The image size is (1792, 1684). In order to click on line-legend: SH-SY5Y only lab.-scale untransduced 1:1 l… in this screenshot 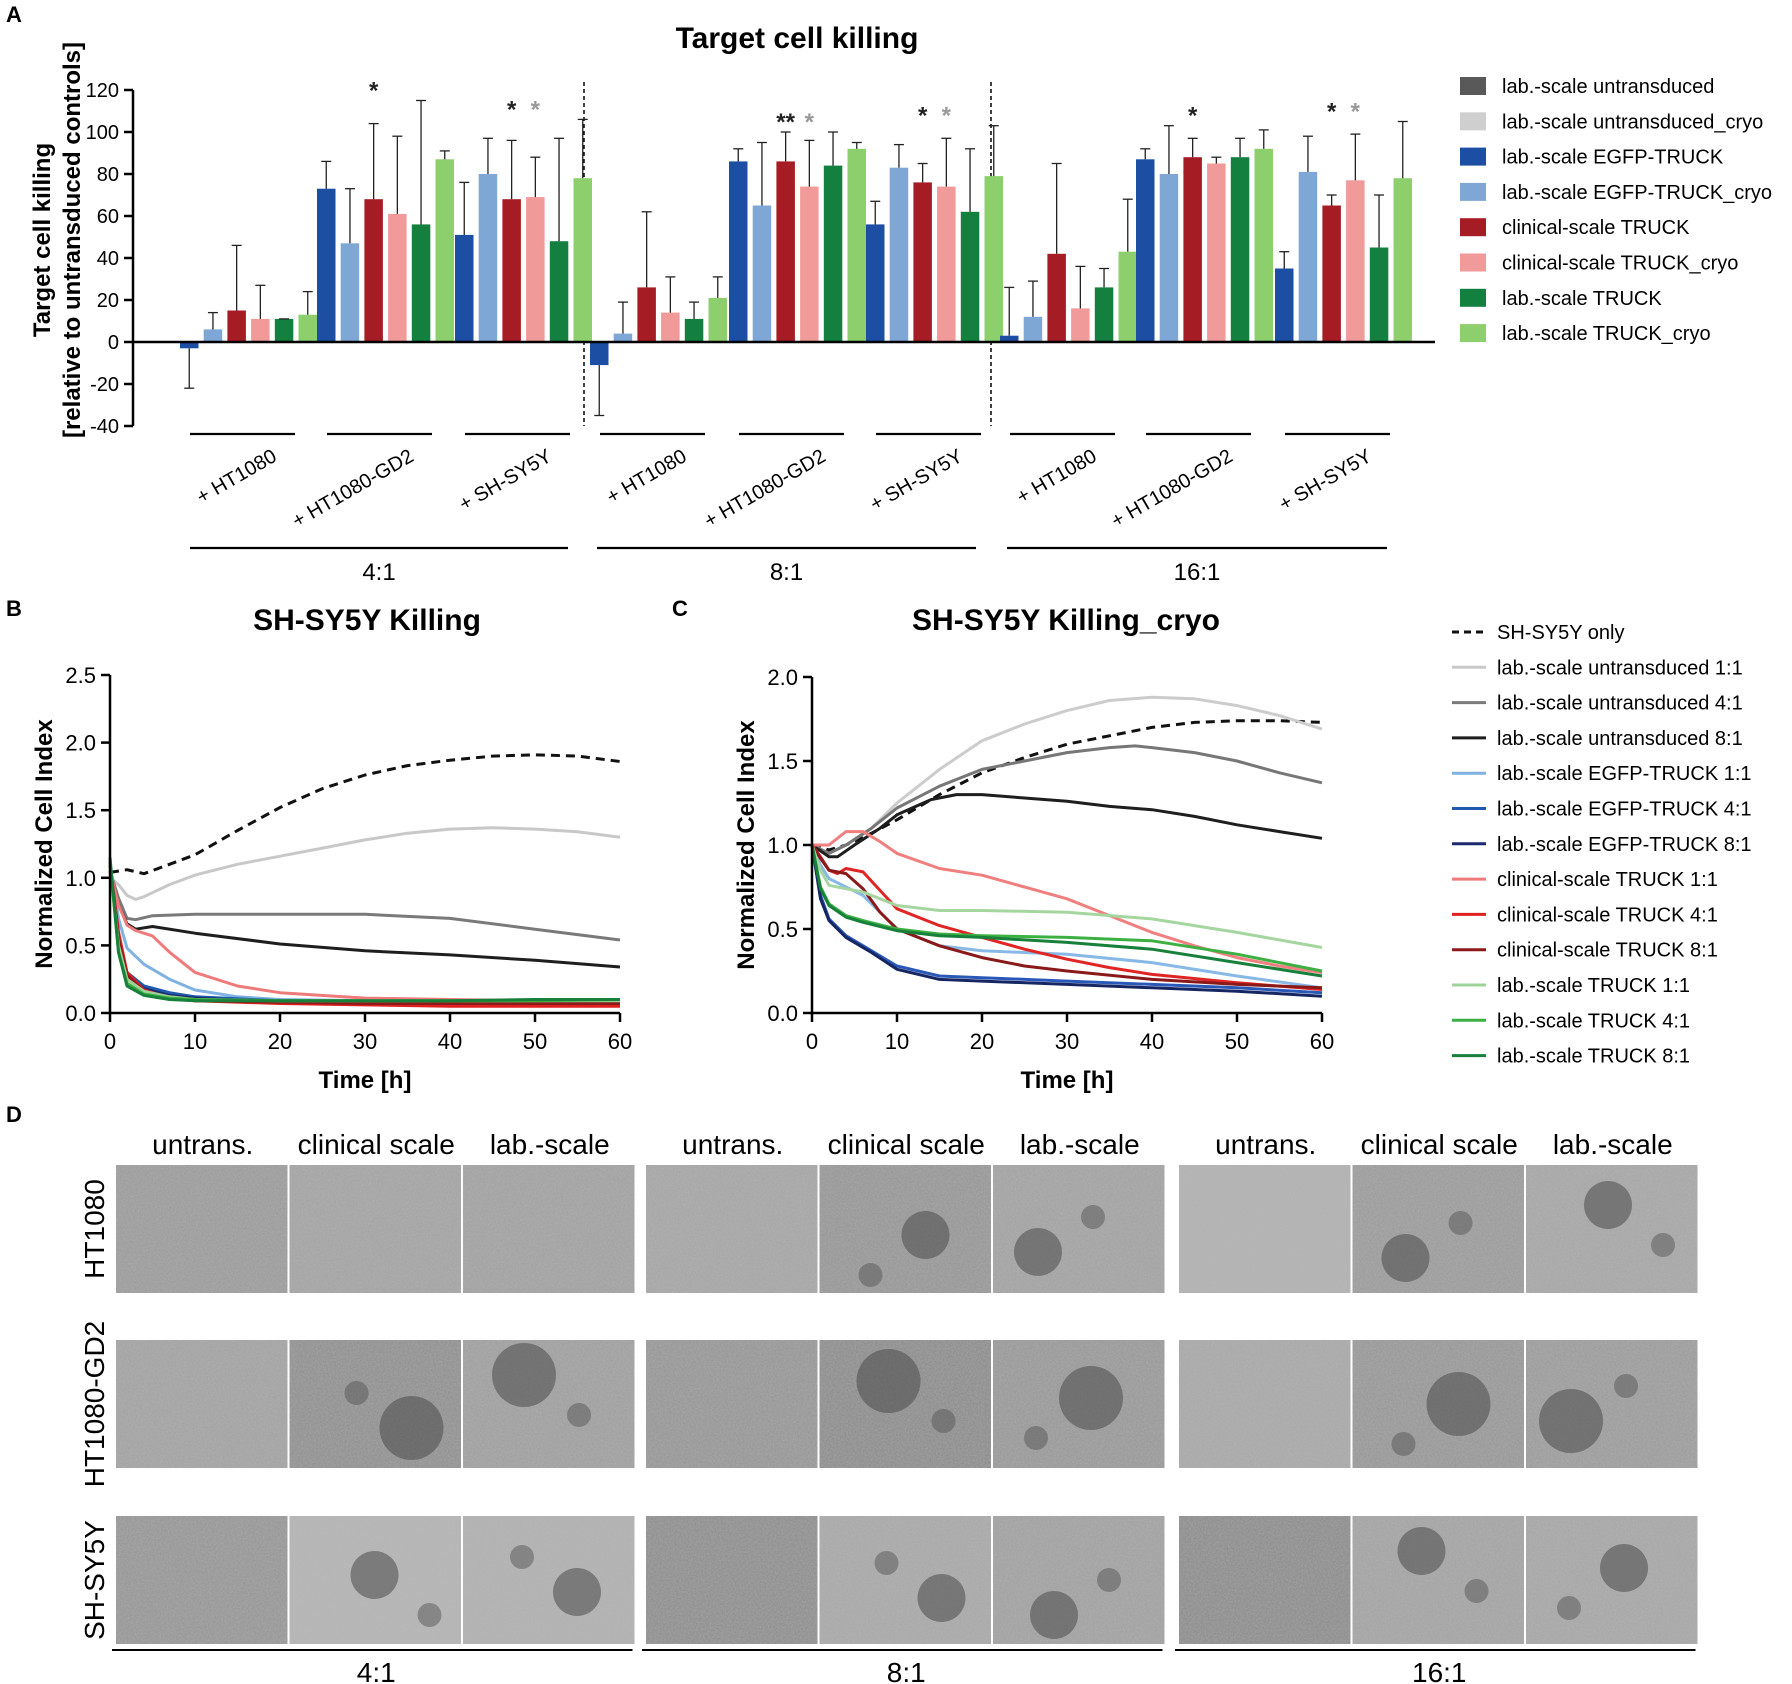, I will do `click(1602, 845)`.